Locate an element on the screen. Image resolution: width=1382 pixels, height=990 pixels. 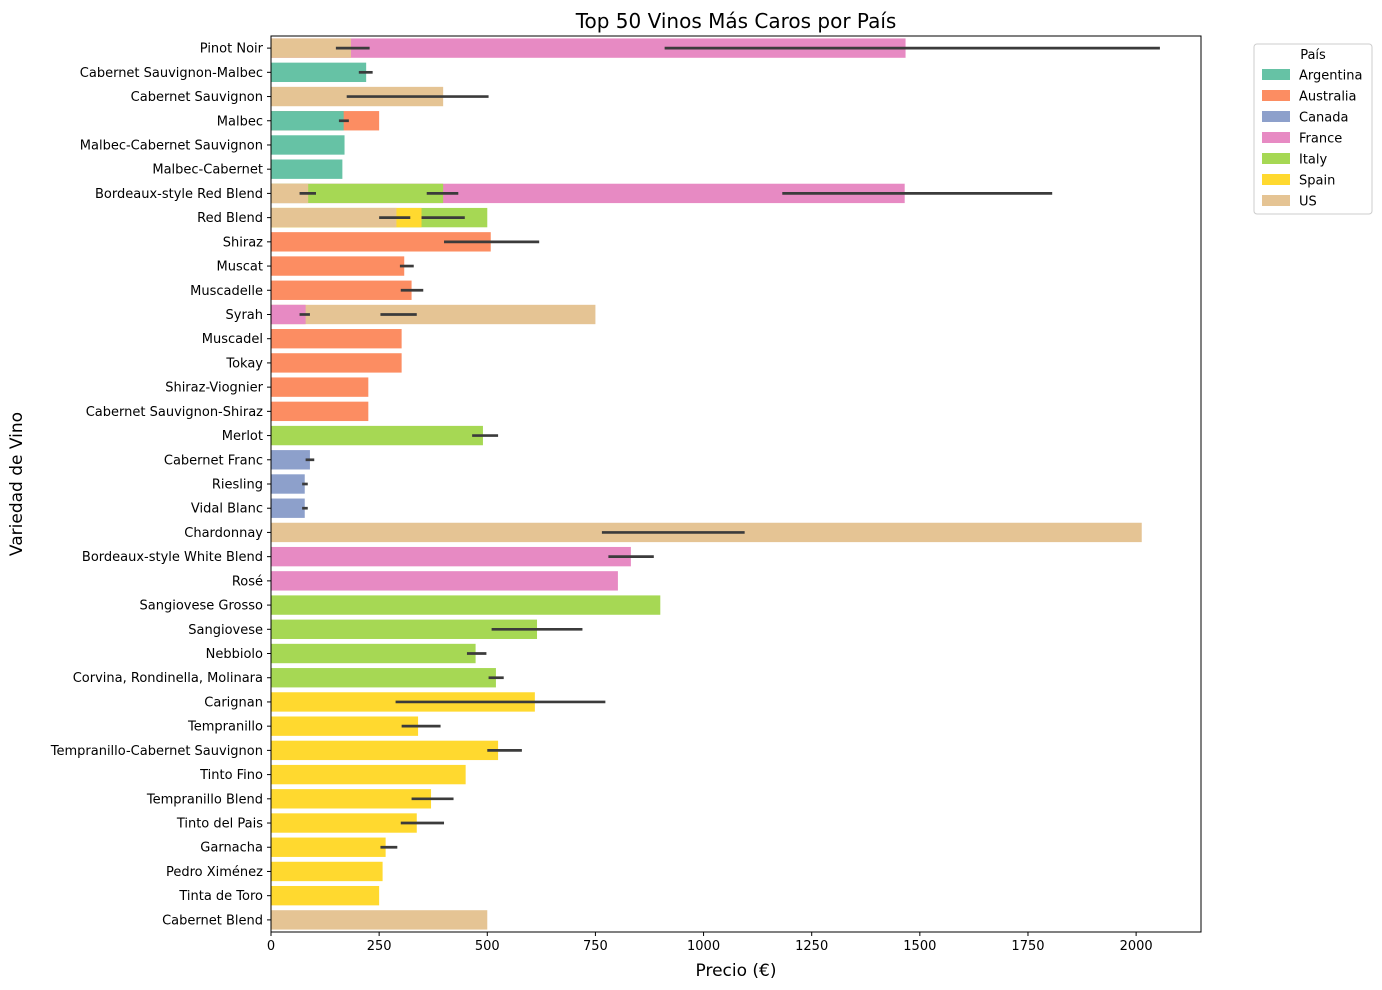
bar-tinto-fino-spain is located at coordinates (368, 774).